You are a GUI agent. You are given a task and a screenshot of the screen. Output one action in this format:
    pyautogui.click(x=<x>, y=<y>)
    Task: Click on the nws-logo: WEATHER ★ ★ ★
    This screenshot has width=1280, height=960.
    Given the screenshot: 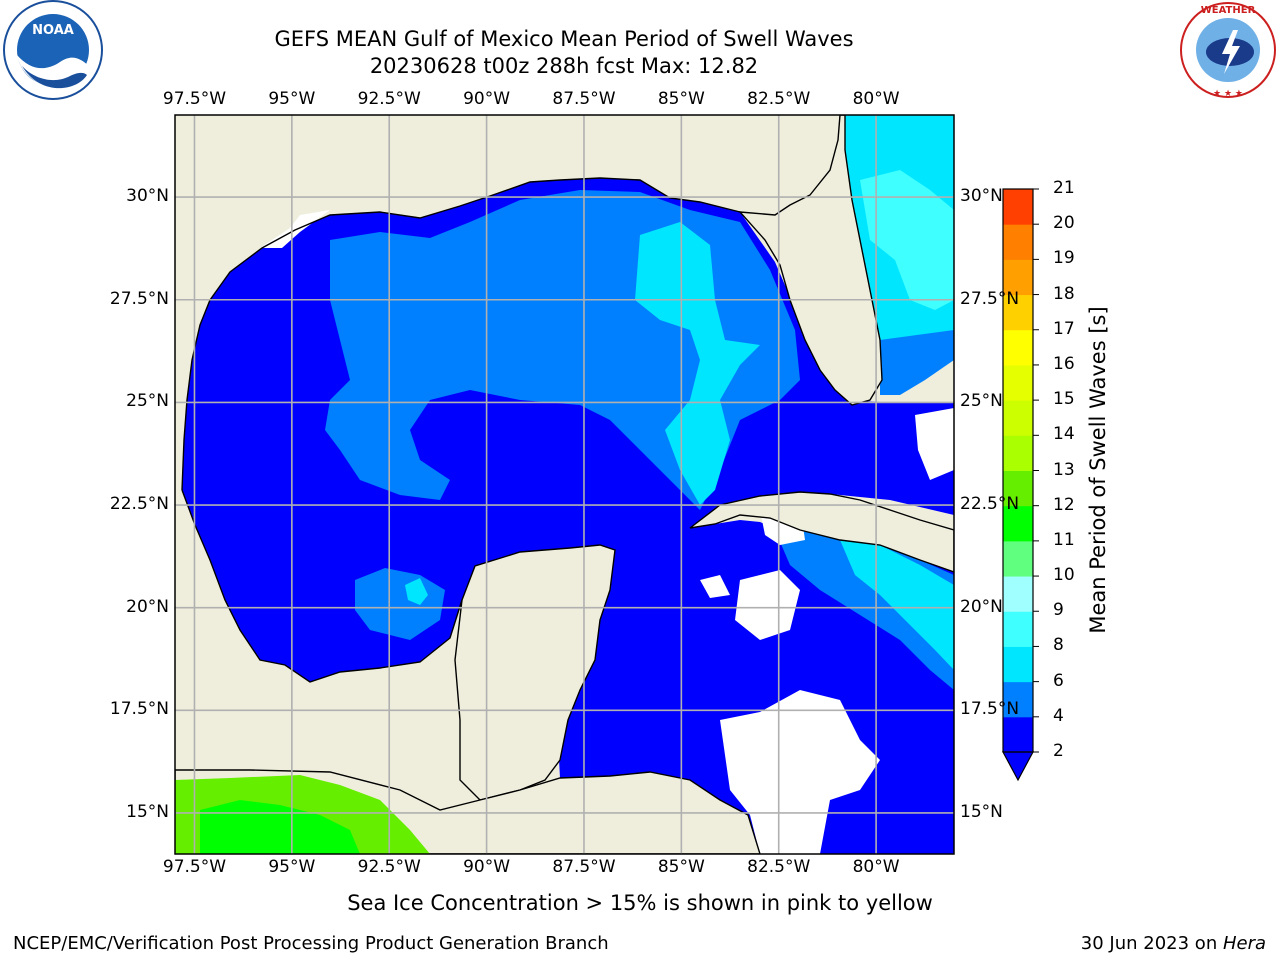 What is the action you would take?
    pyautogui.click(x=1228, y=50)
    